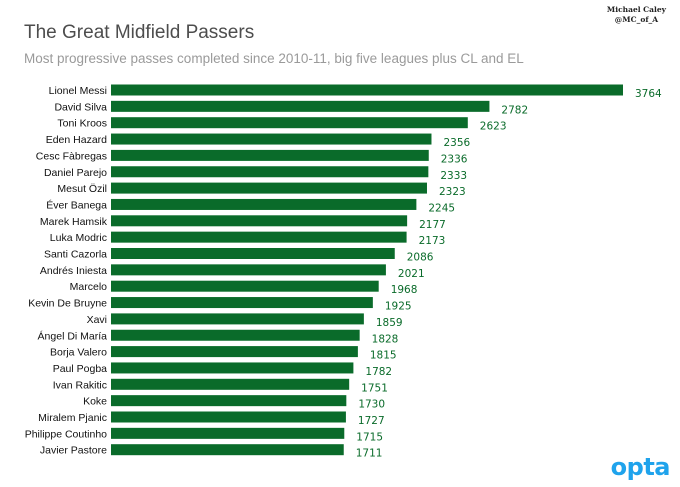 The height and width of the screenshot is (487, 680). What do you see at coordinates (385, 339) in the screenshot?
I see `value-label: 1828` at bounding box center [385, 339].